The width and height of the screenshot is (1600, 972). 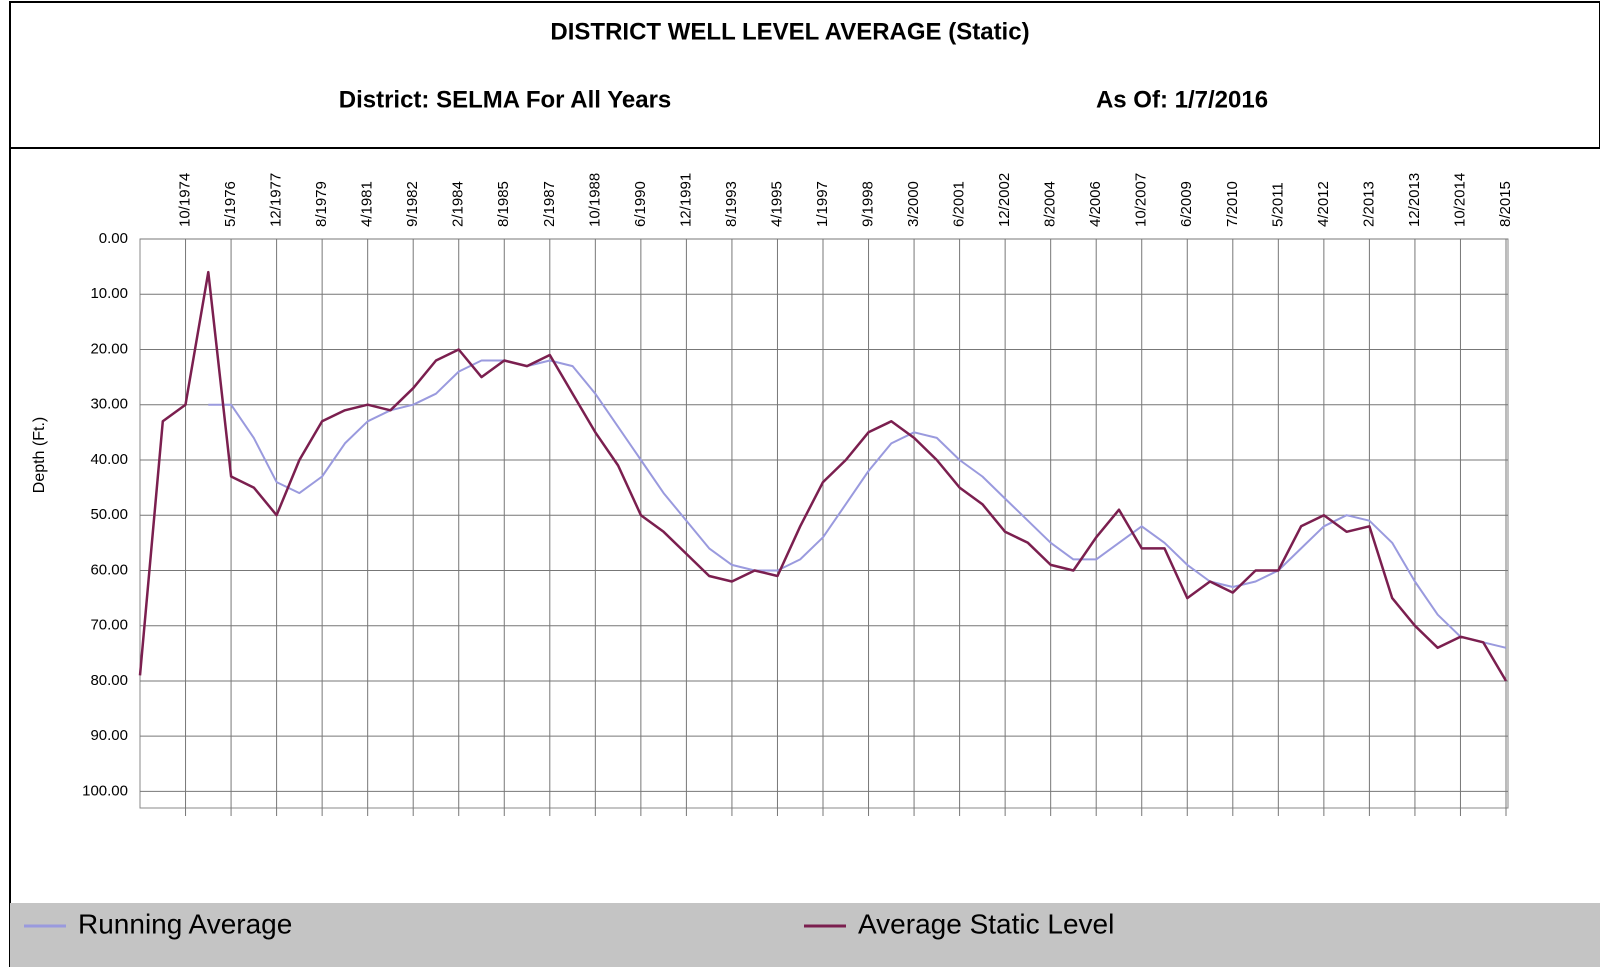 What do you see at coordinates (1186, 204) in the screenshot?
I see `x-tick-label: 6/2009` at bounding box center [1186, 204].